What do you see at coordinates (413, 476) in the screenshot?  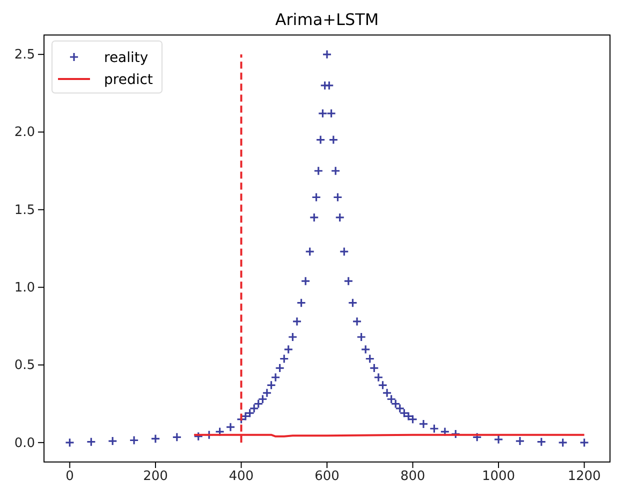 I see `x-tick-label: 800` at bounding box center [413, 476].